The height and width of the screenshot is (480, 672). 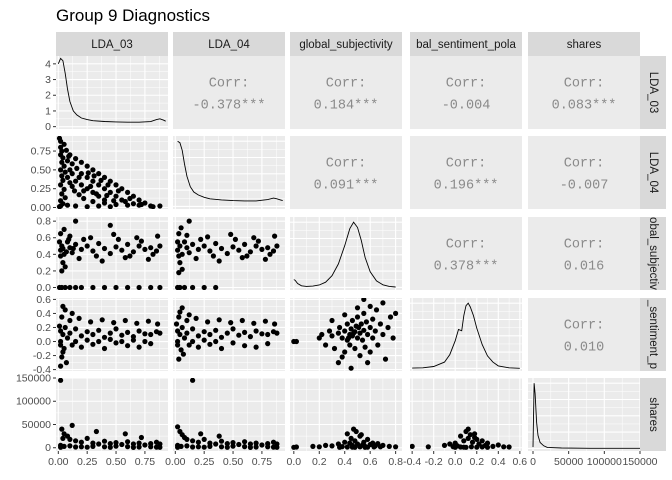 I want to click on density-panel-global_sentiment_polarity, so click(x=466, y=334).